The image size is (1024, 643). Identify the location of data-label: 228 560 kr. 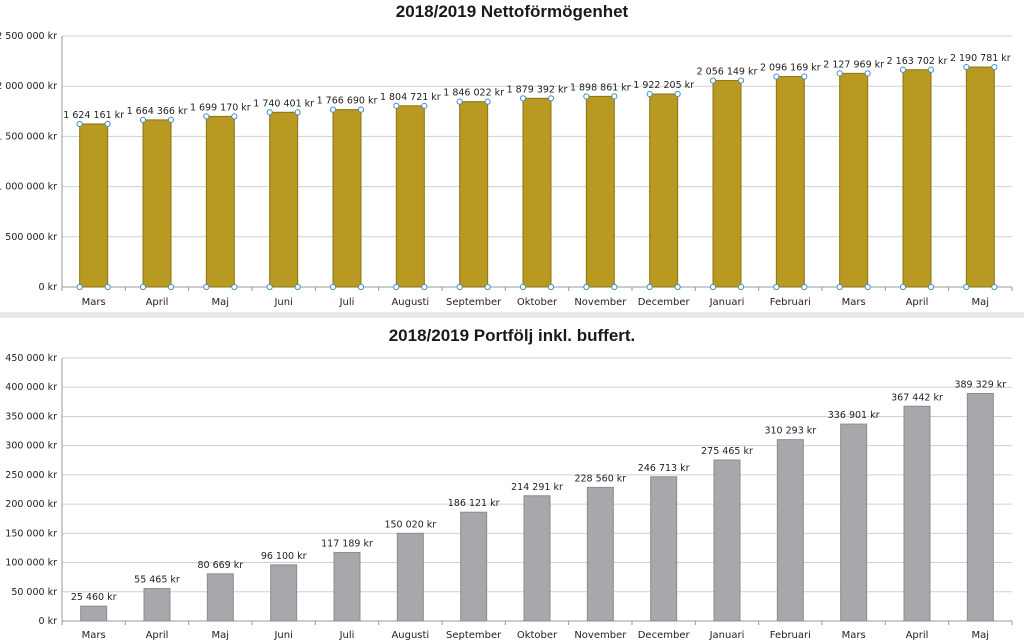
(600, 478).